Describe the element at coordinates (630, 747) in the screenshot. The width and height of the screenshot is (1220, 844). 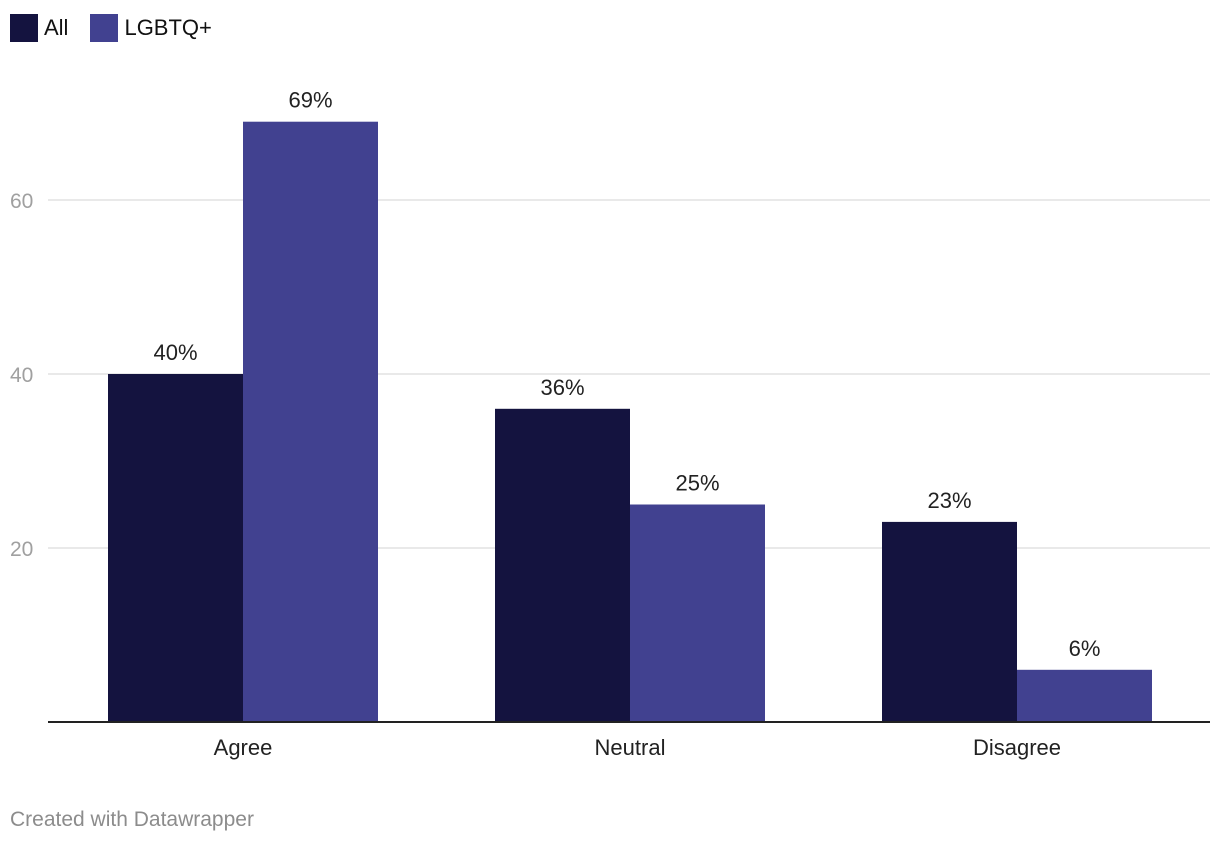
I see `category-label-neutral: Neutral` at that location.